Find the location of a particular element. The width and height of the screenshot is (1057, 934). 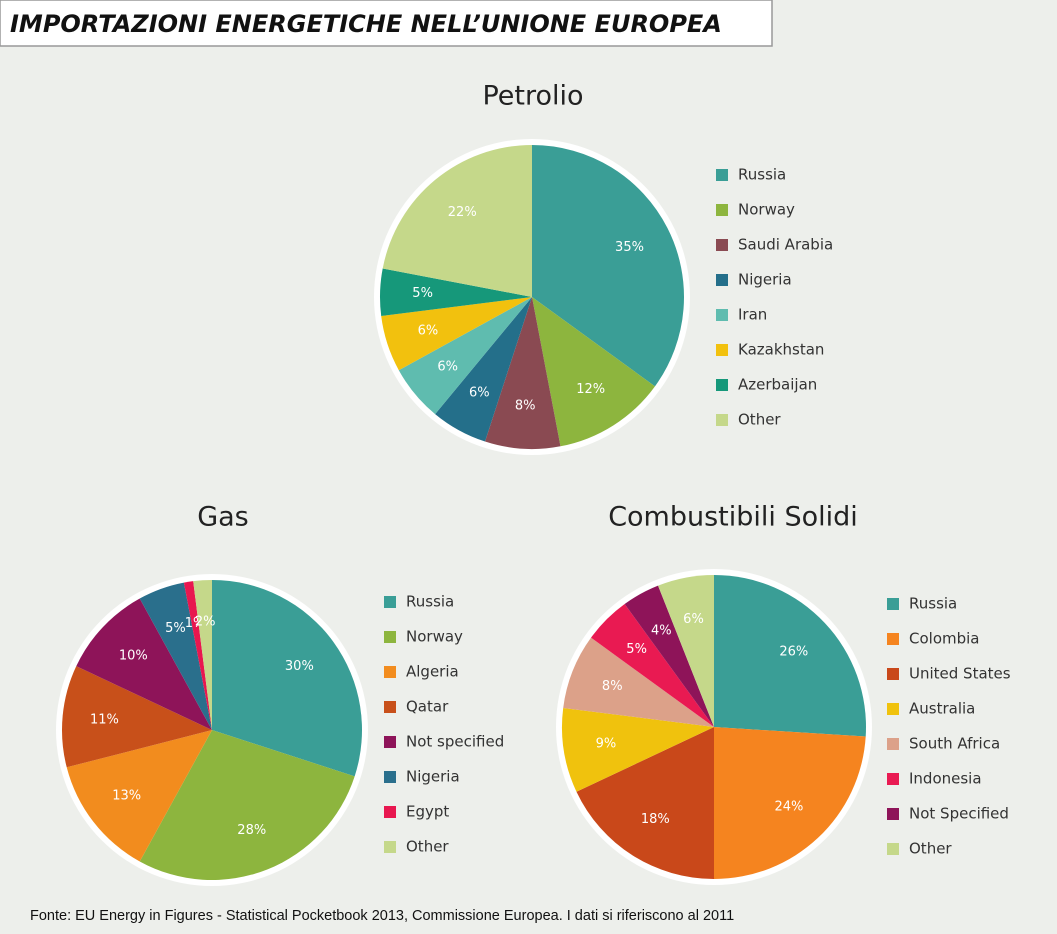

slice-label: 4% is located at coordinates (661, 631).